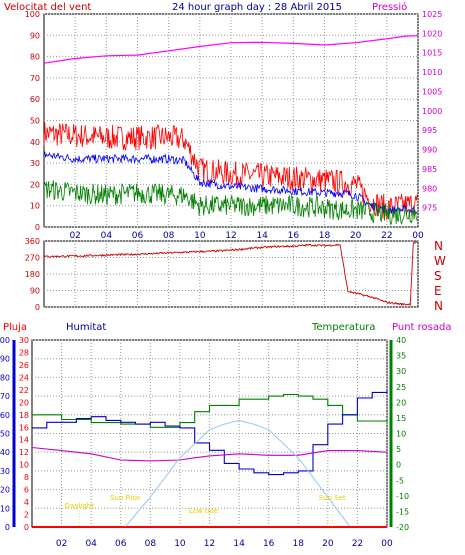 Image resolution: width=465 pixels, height=555 pixels. I want to click on temperature-tick: -5, so click(400, 480).